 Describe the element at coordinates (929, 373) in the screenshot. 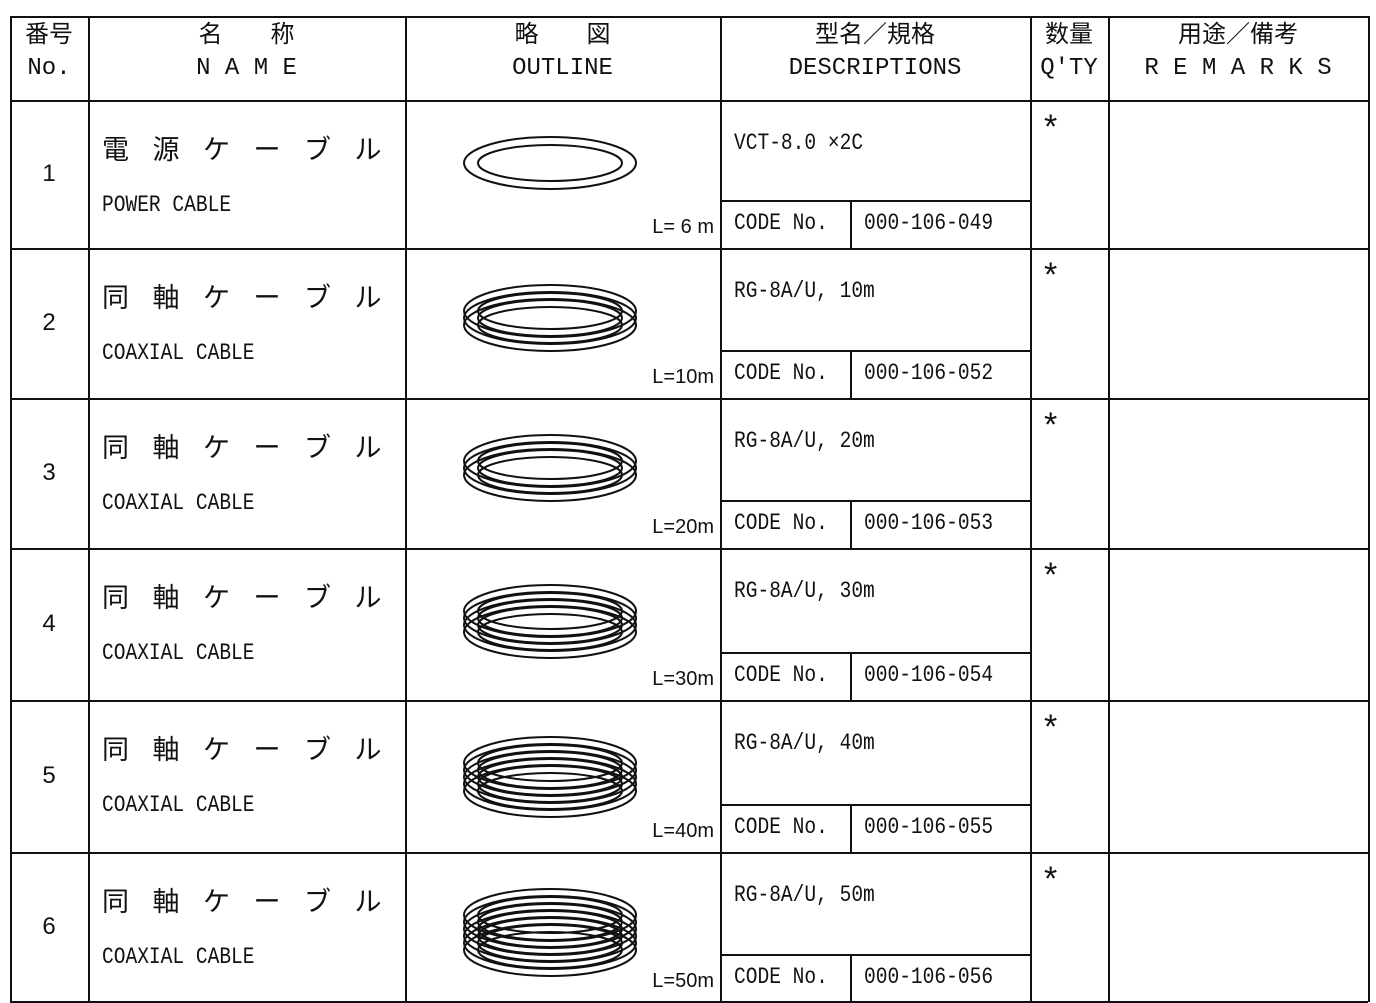

I see `code: 000-106-052` at that location.